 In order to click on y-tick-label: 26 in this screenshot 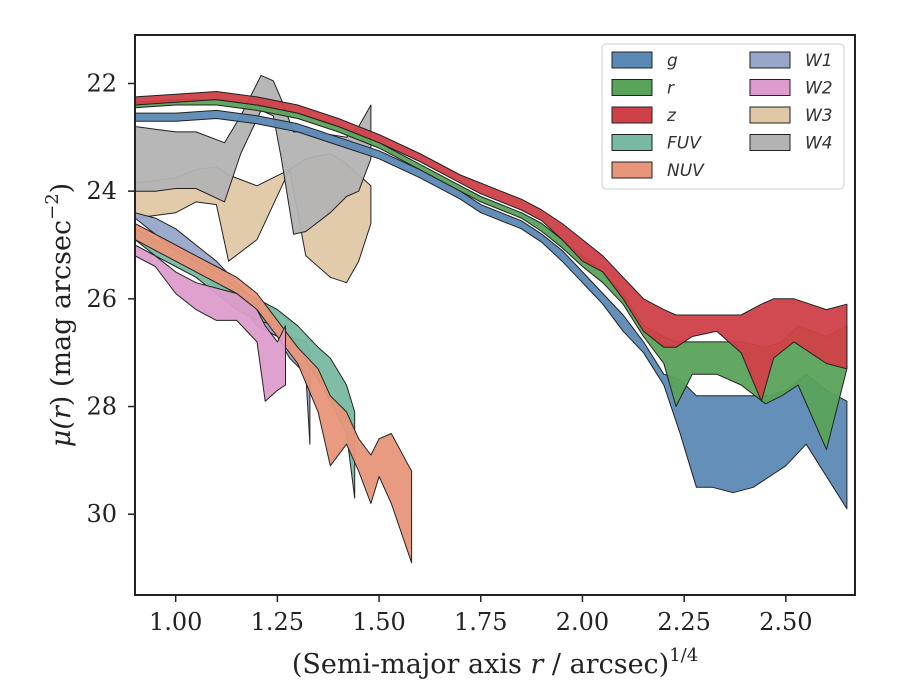, I will do `click(101, 299)`.